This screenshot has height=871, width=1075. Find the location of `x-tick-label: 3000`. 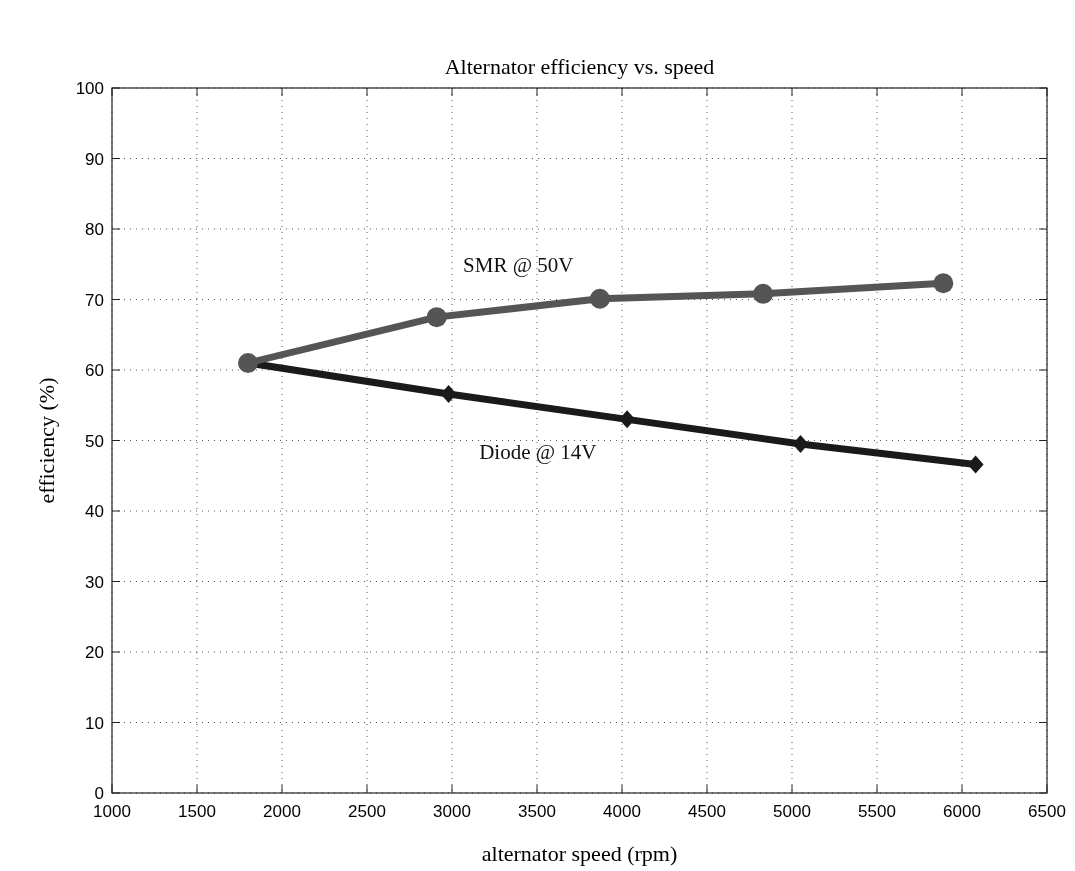

x-tick-label: 3000 is located at coordinates (452, 811).